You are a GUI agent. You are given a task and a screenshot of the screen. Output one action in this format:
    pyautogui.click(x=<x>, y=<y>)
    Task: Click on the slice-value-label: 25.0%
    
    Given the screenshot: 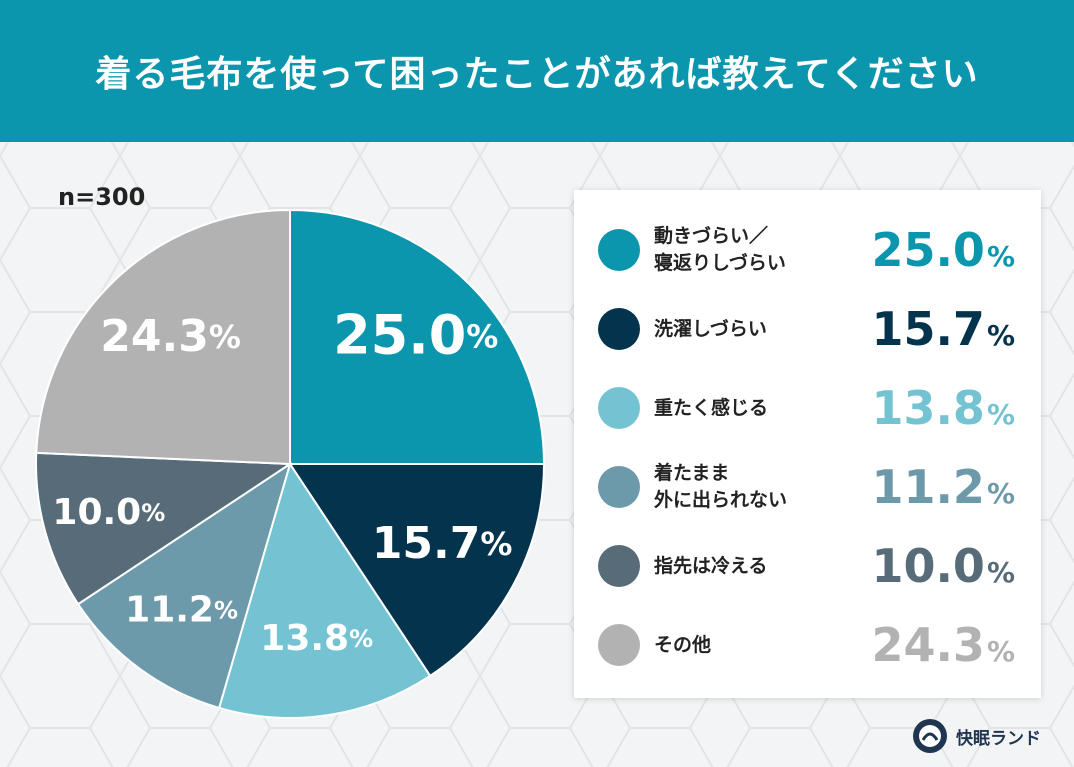 What is the action you would take?
    pyautogui.click(x=415, y=334)
    